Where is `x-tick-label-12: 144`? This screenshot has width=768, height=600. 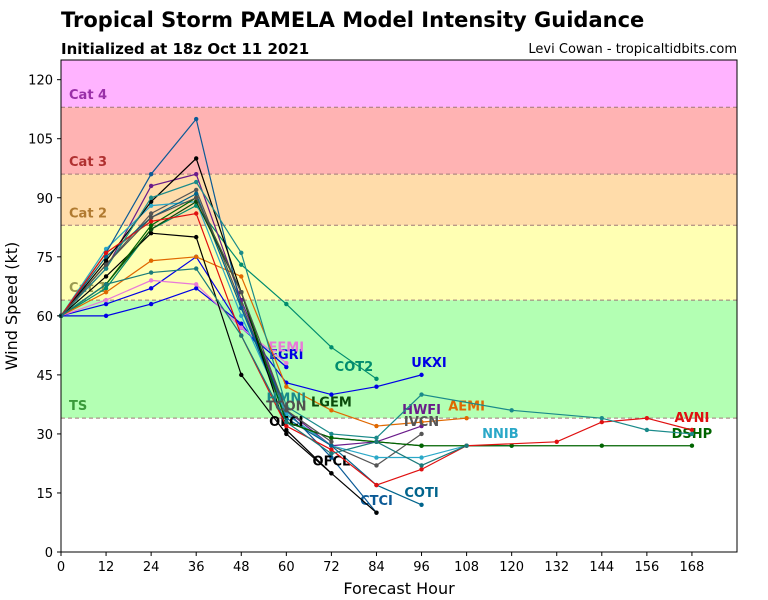
x-tick-label-12: 144 is located at coordinates (601, 567).